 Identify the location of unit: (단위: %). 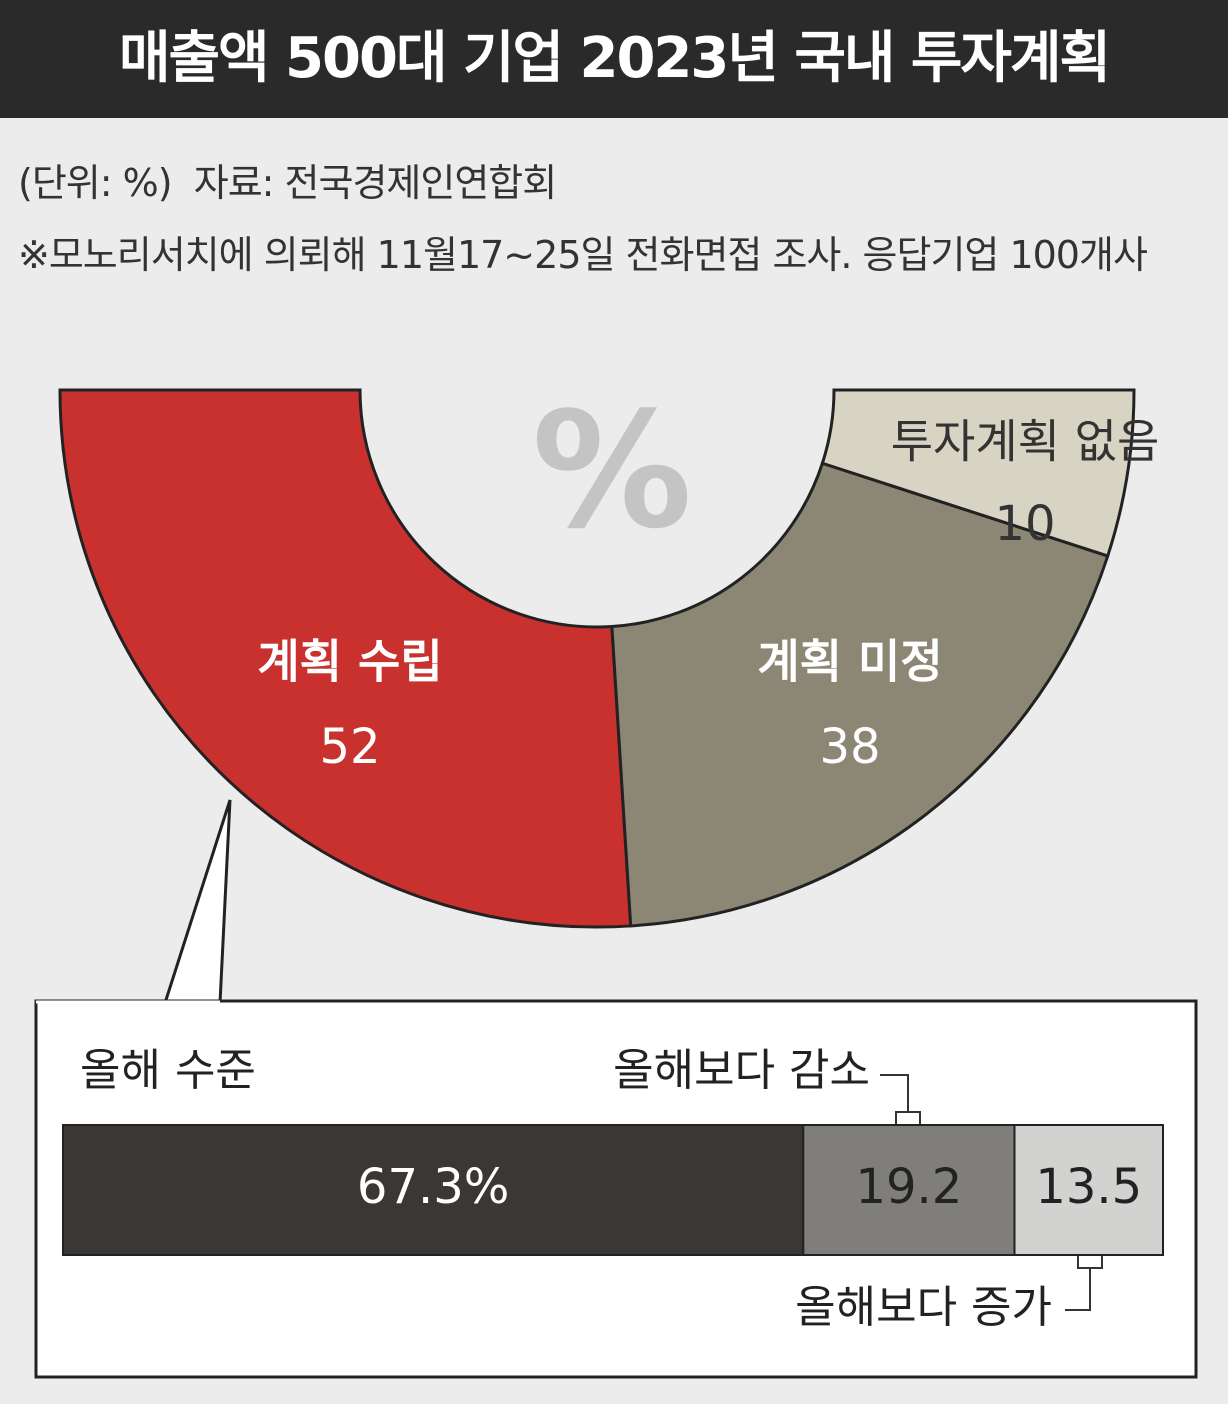
(95, 183).